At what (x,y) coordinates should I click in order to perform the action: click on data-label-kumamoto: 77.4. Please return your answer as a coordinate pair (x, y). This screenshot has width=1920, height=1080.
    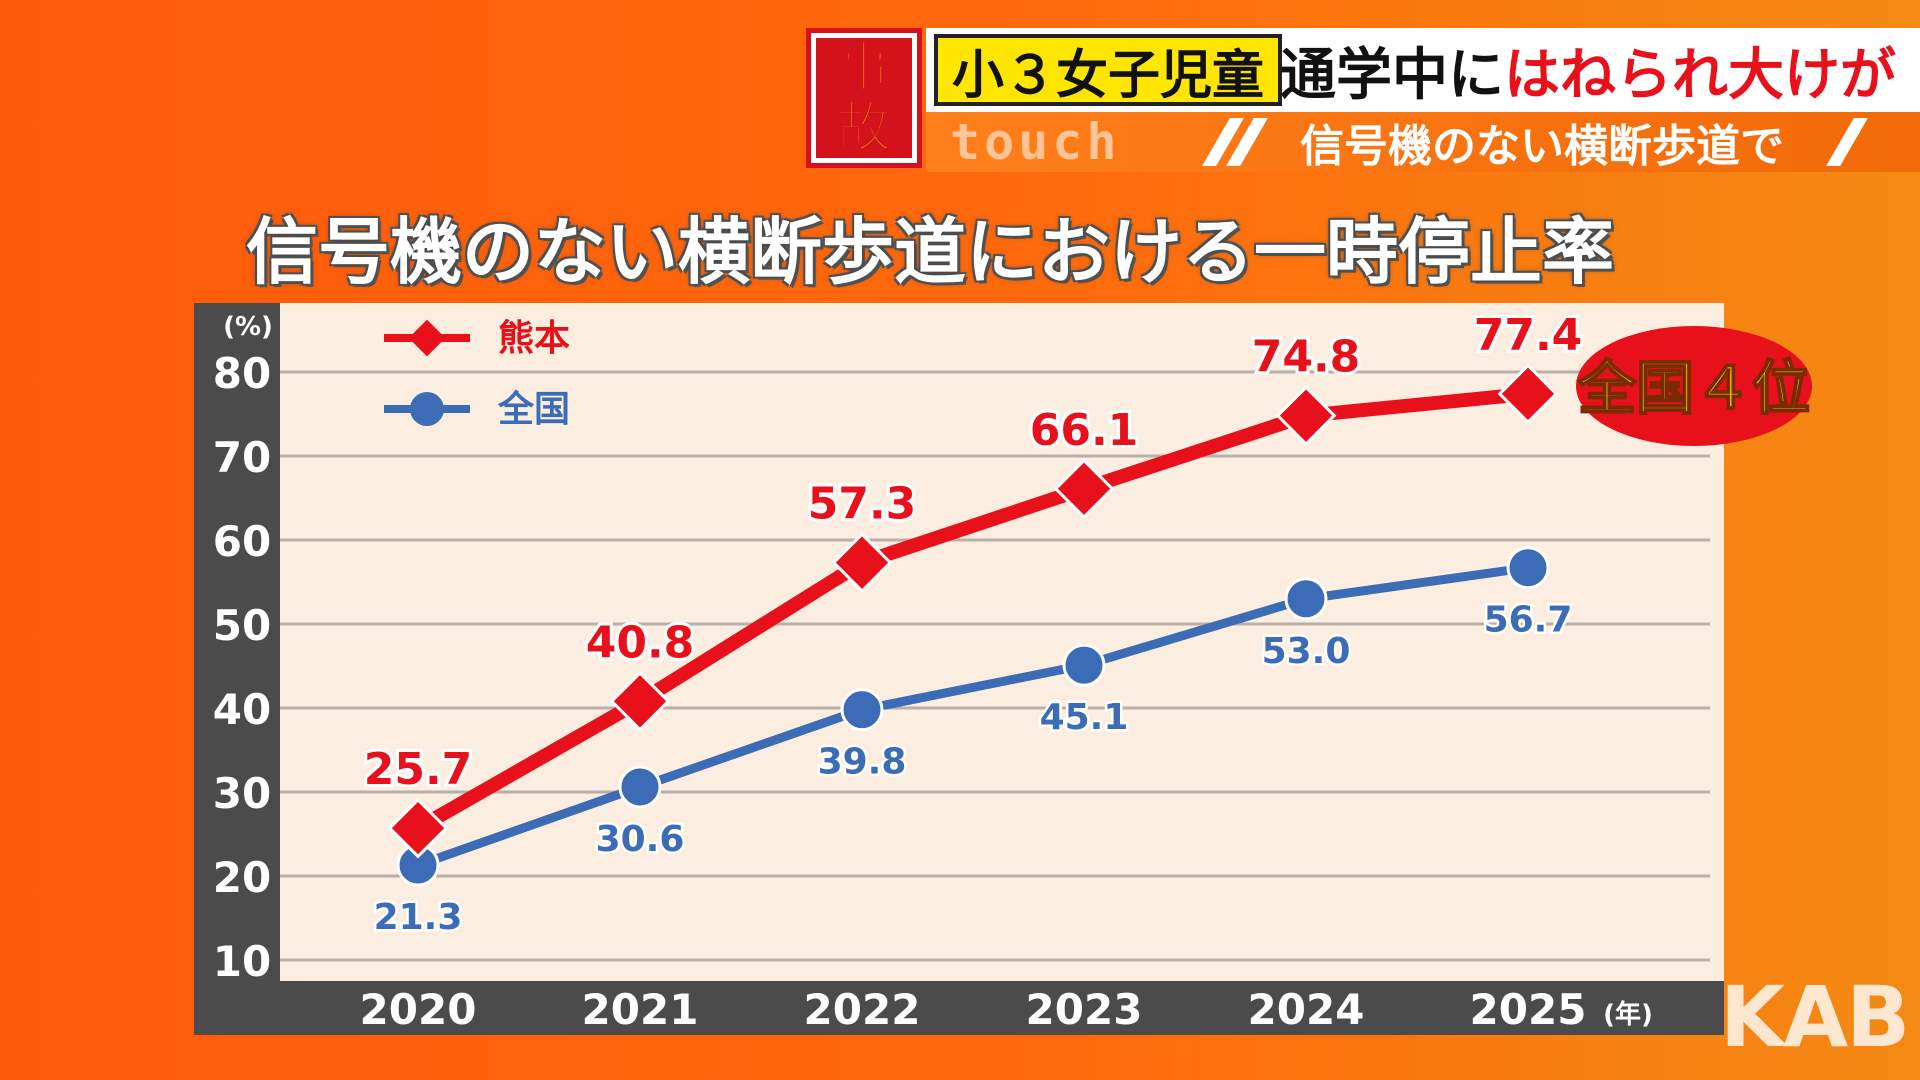
    Looking at the image, I should click on (1528, 335).